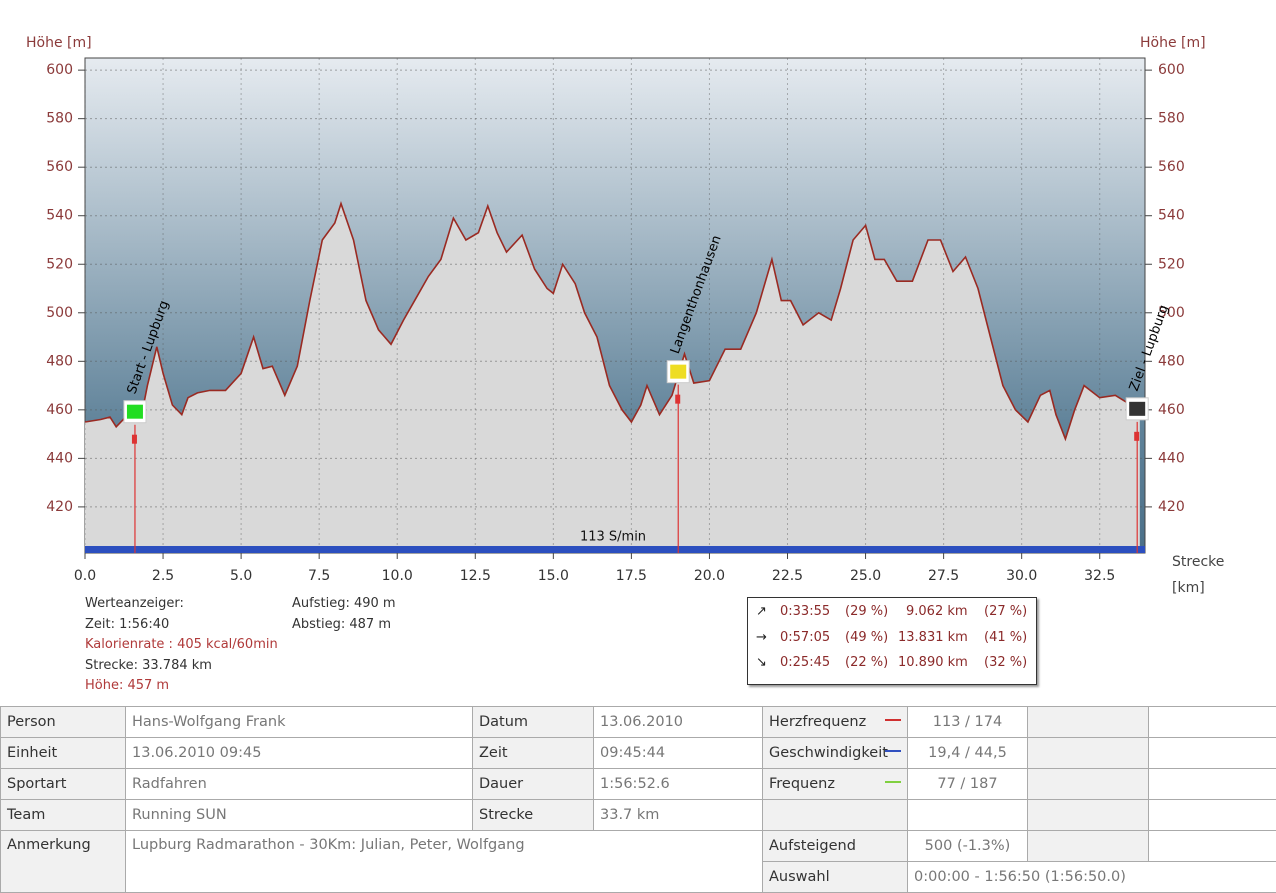  What do you see at coordinates (1021, 576) in the screenshot?
I see `x-tick-label: 30.0` at bounding box center [1021, 576].